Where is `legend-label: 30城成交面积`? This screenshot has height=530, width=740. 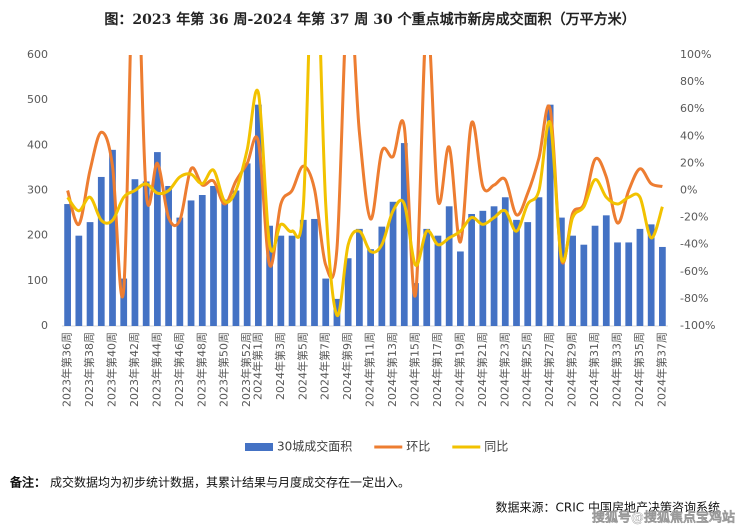
legend-label: 30城成交面积 is located at coordinates (314, 446).